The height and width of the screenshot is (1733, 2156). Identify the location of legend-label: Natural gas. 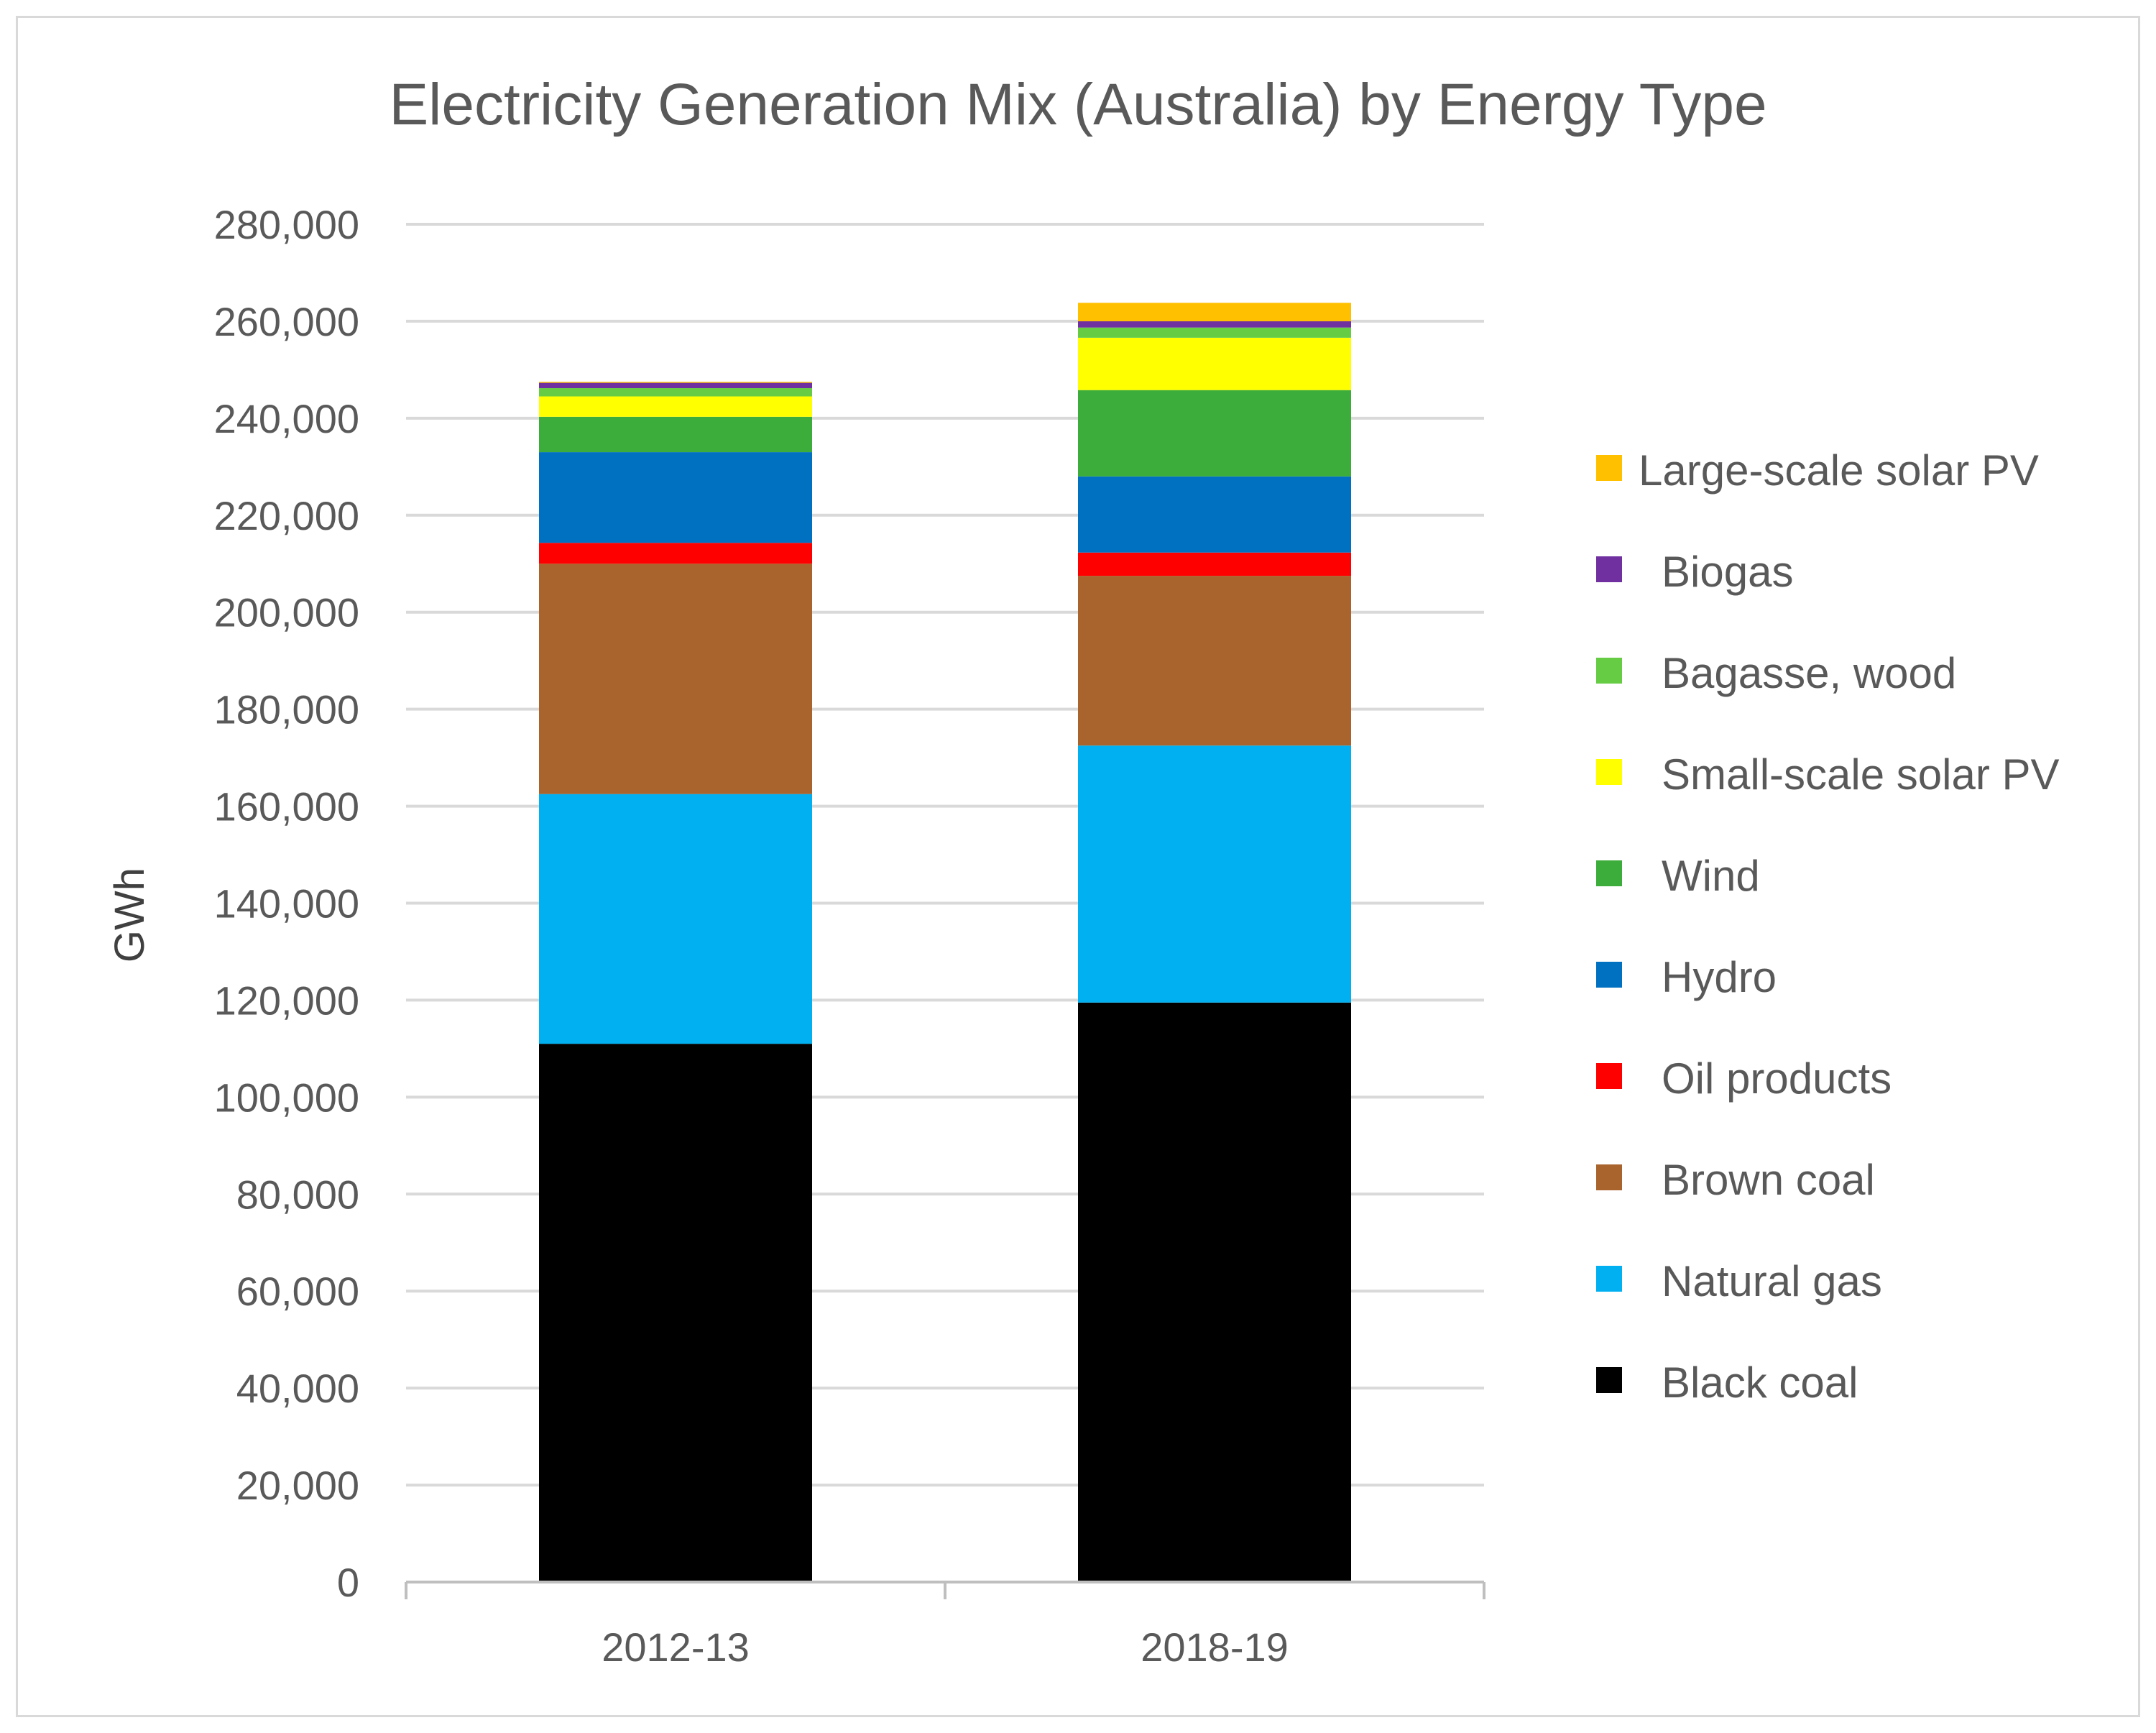
(1772, 1281).